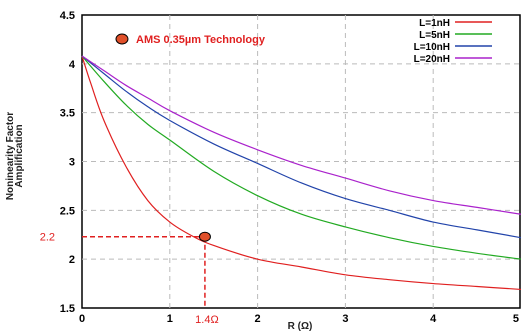 The height and width of the screenshot is (331, 521). I want to click on x-tick-label: 1, so click(170, 319).